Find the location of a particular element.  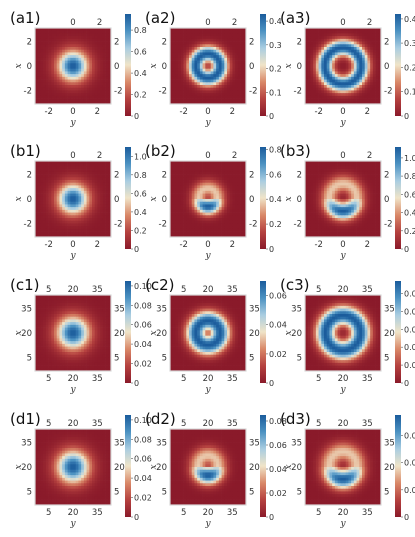

tick-label-left: -2 is located at coordinates (298, 224).